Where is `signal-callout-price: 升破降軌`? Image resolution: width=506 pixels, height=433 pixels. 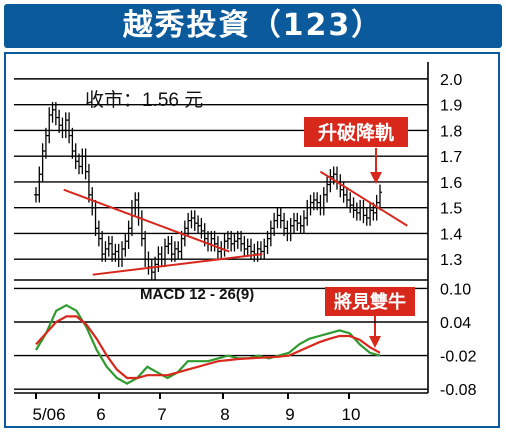
signal-callout-price: 升破降軌 is located at coordinates (356, 132).